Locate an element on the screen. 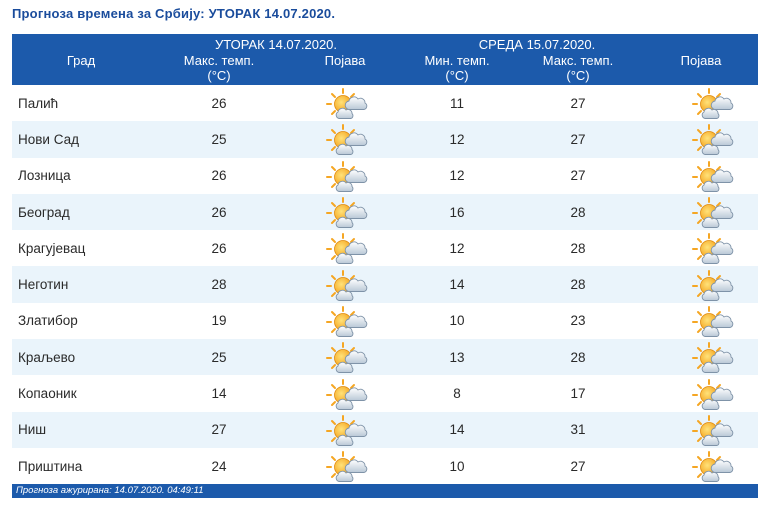 Image resolution: width=770 pixels, height=506 pixels. day1-max-temp: 28 is located at coordinates (219, 285).